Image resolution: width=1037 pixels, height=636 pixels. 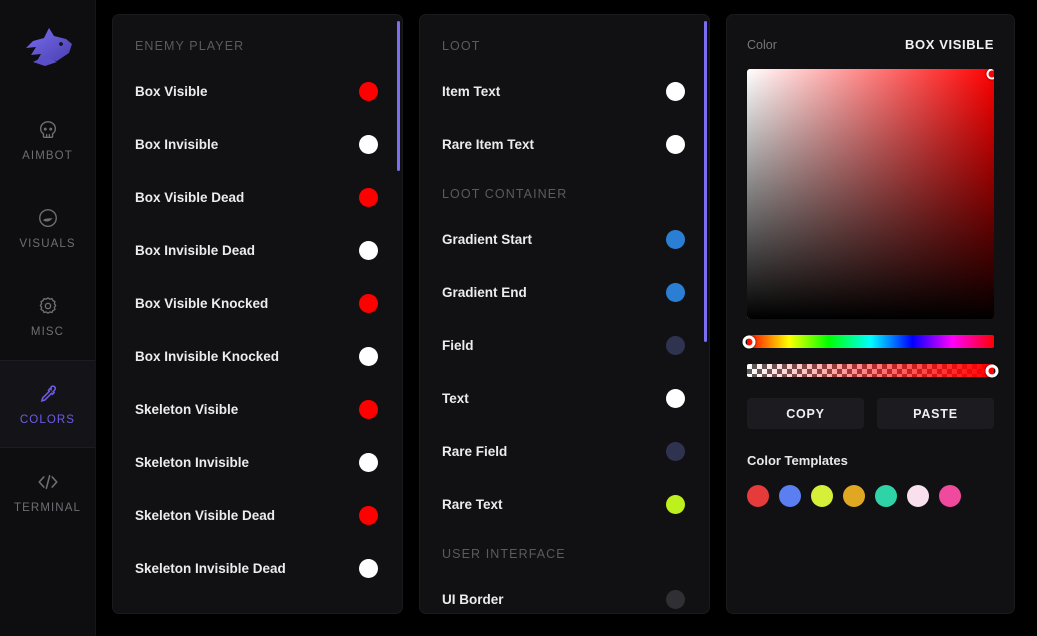 I want to click on hue-slider, so click(x=868, y=341).